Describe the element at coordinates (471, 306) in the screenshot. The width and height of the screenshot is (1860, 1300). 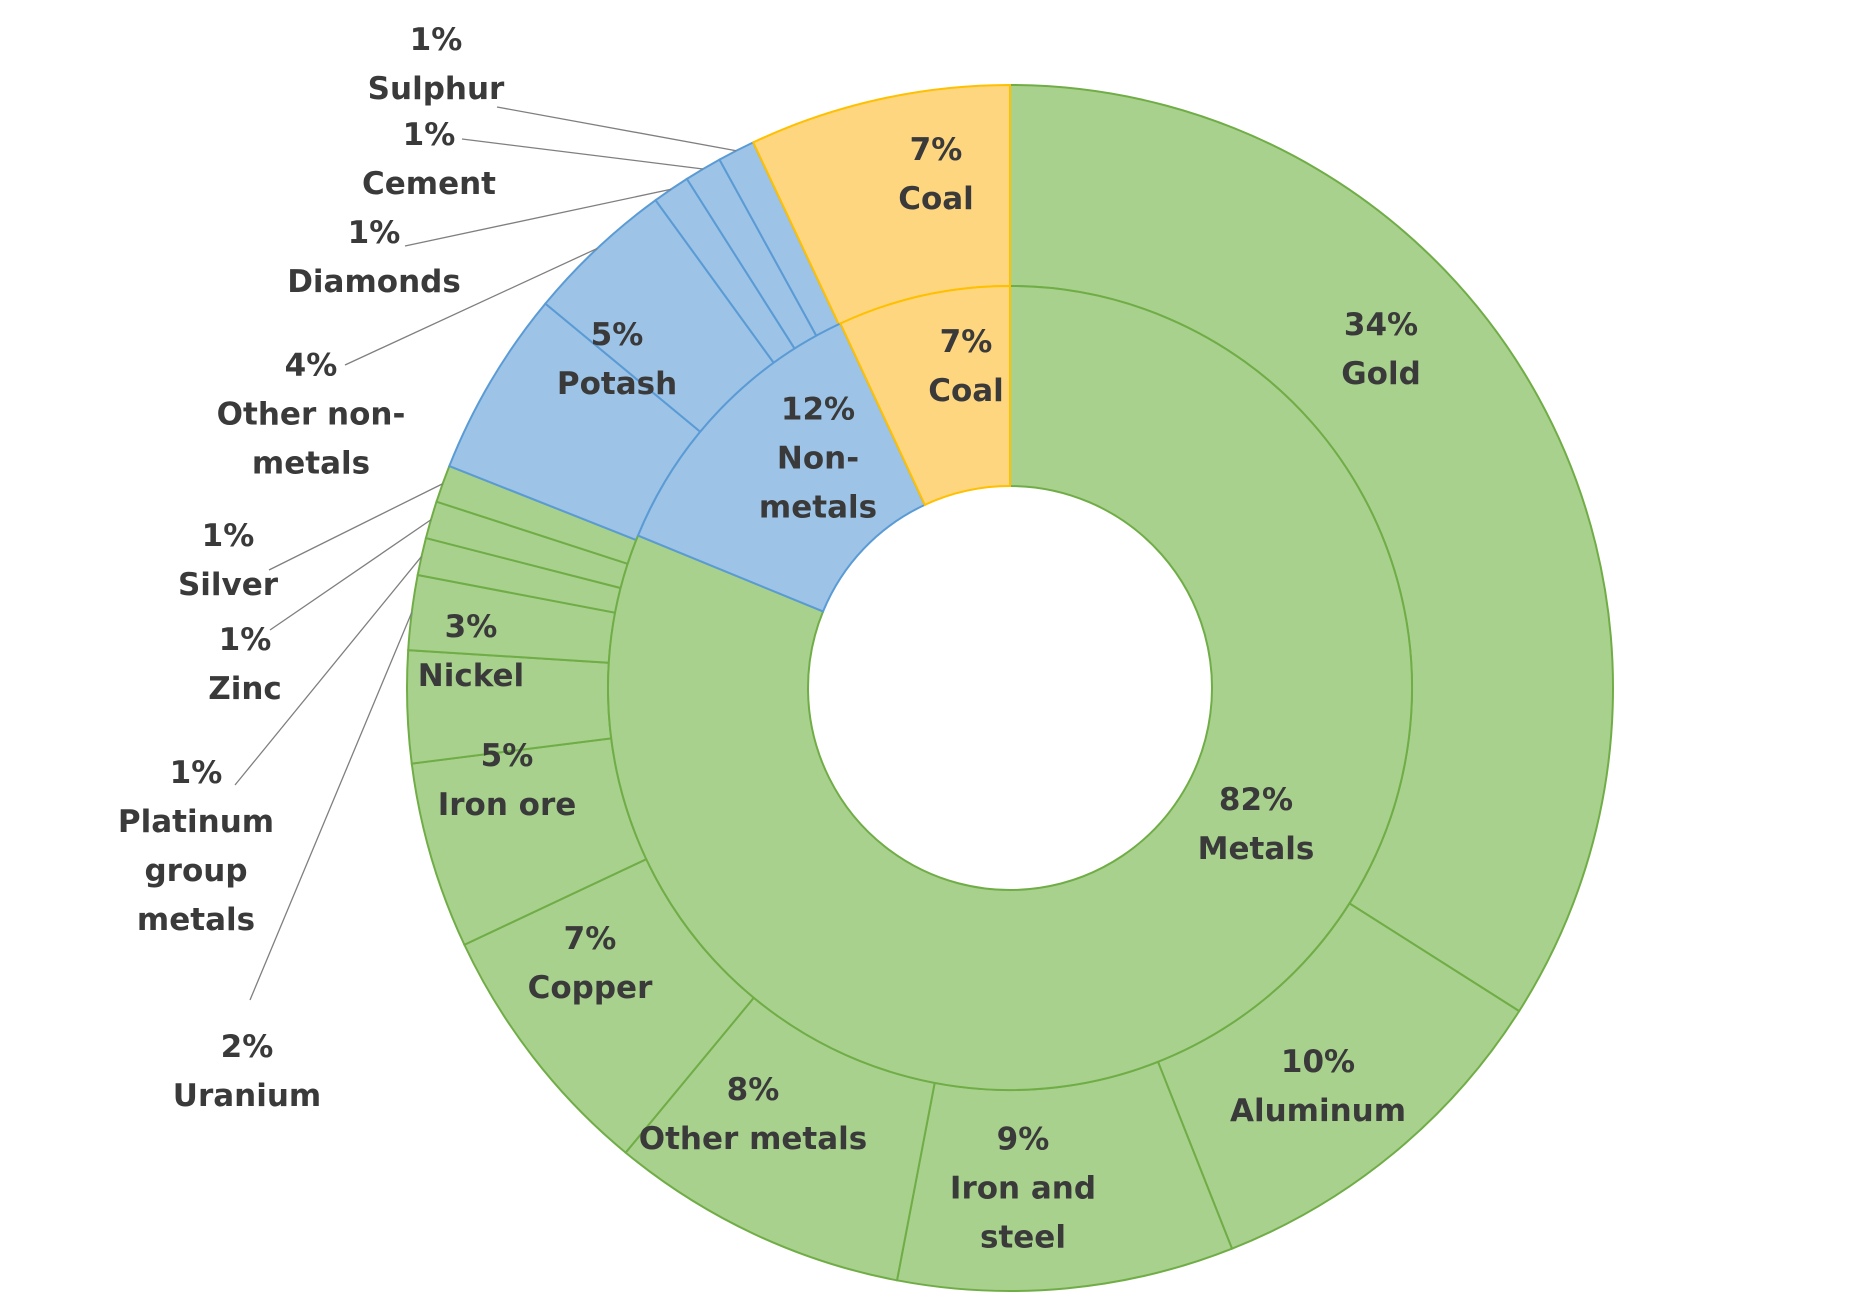
I see `leader-line-other-non-metals` at that location.